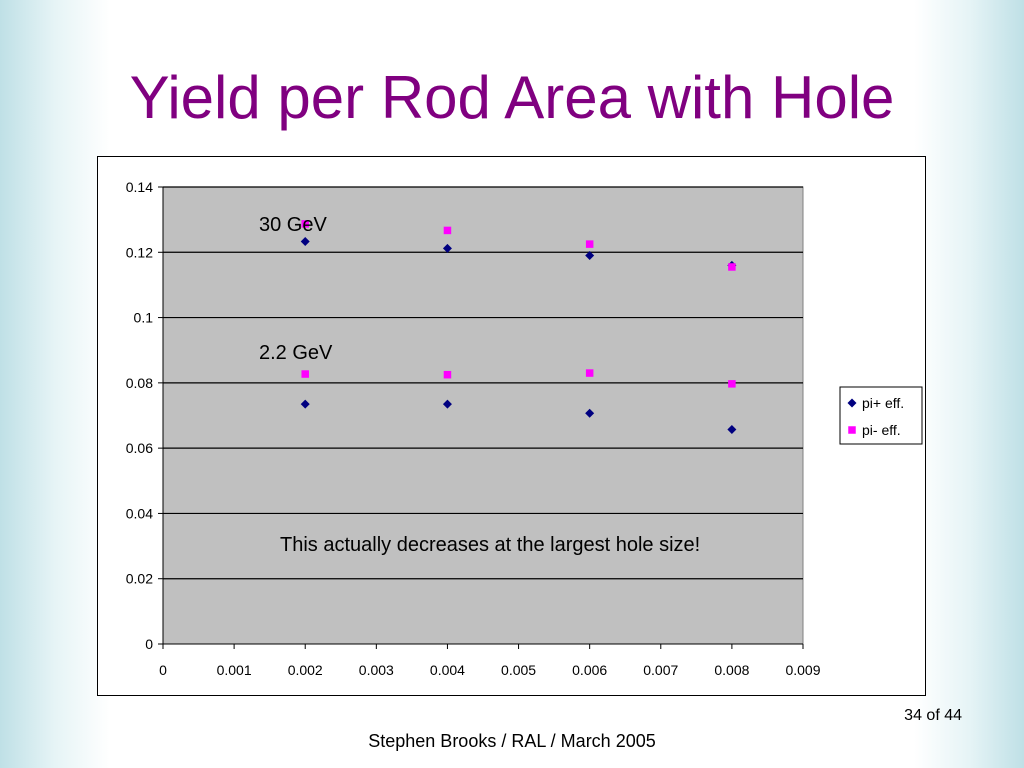  I want to click on x-tick-label: 0, so click(163, 670).